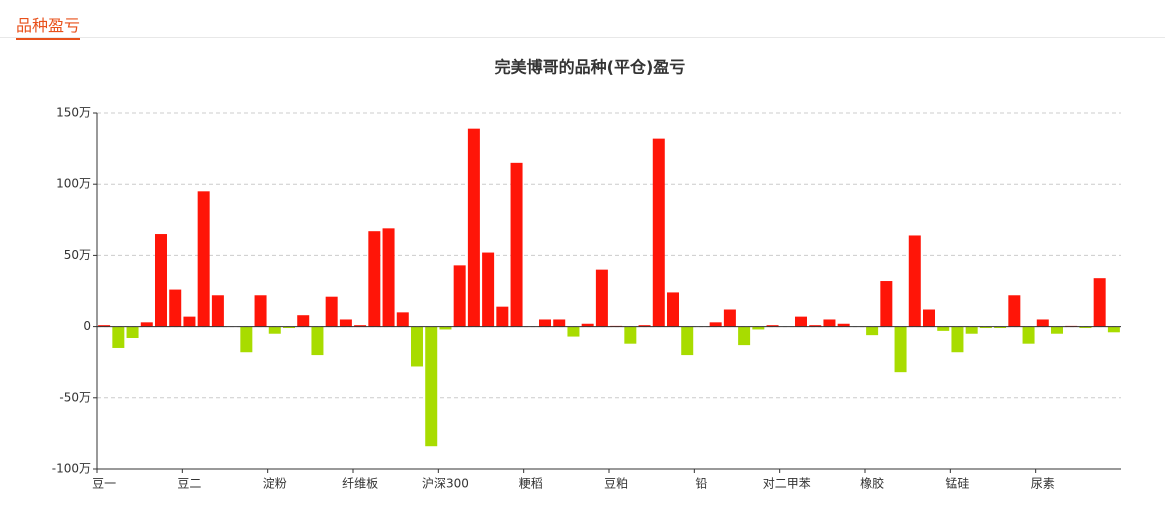 This screenshot has height=513, width=1165. Describe the element at coordinates (957, 483) in the screenshot. I see `x-tick-label: 锰硅` at that location.